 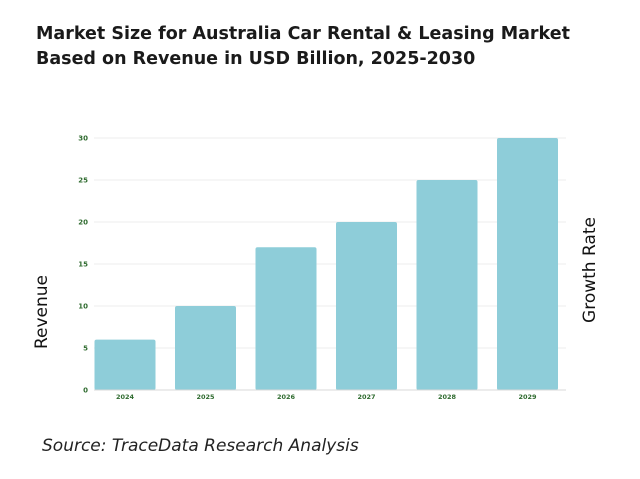 What do you see at coordinates (326, 397) in the screenshot?
I see `x-axis-ticks: 2024 2025 2026 2027 2028 2029` at bounding box center [326, 397].